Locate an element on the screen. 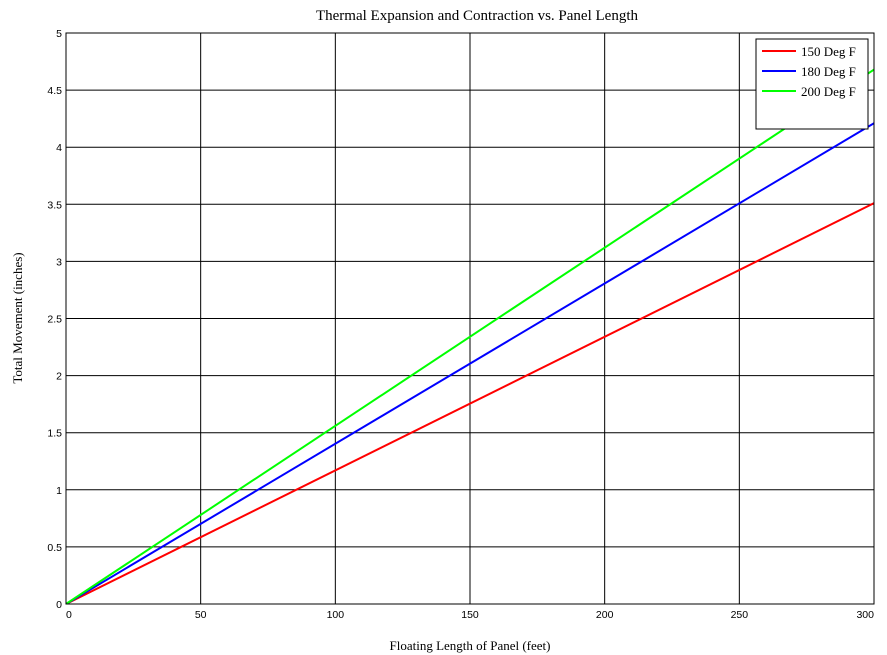 This screenshot has width=887, height=655. x-tick-label: 200 is located at coordinates (605, 615).